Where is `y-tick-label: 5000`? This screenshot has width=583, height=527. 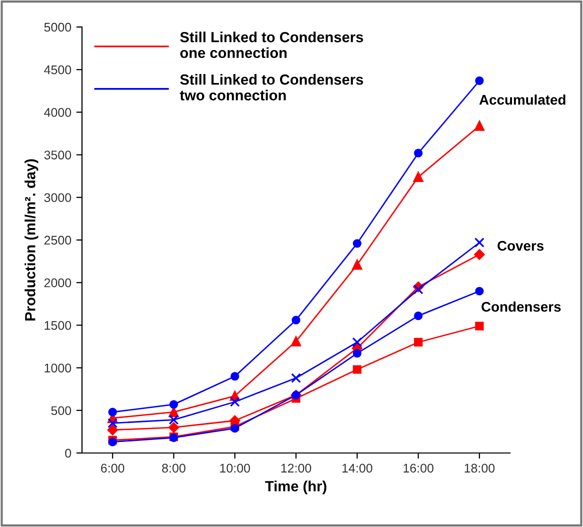
y-tick-label: 5000 is located at coordinates (58, 27).